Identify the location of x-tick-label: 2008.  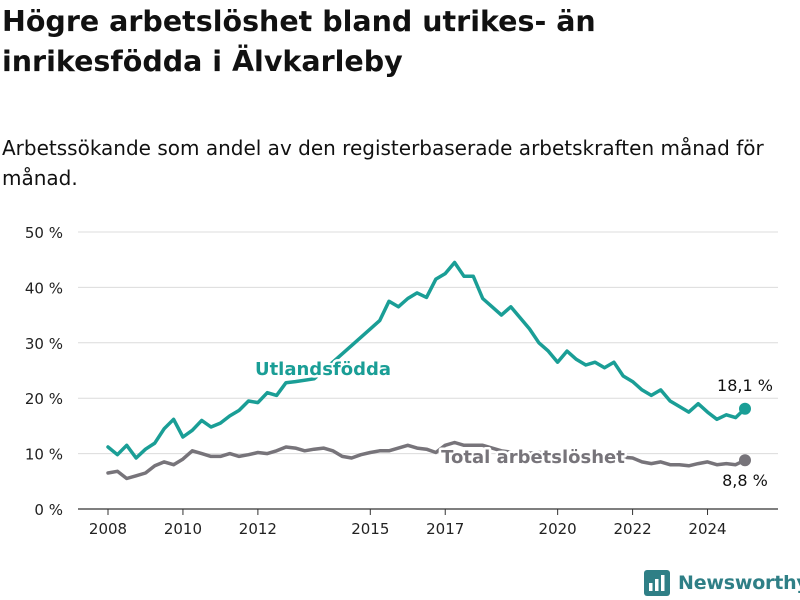
(108, 529).